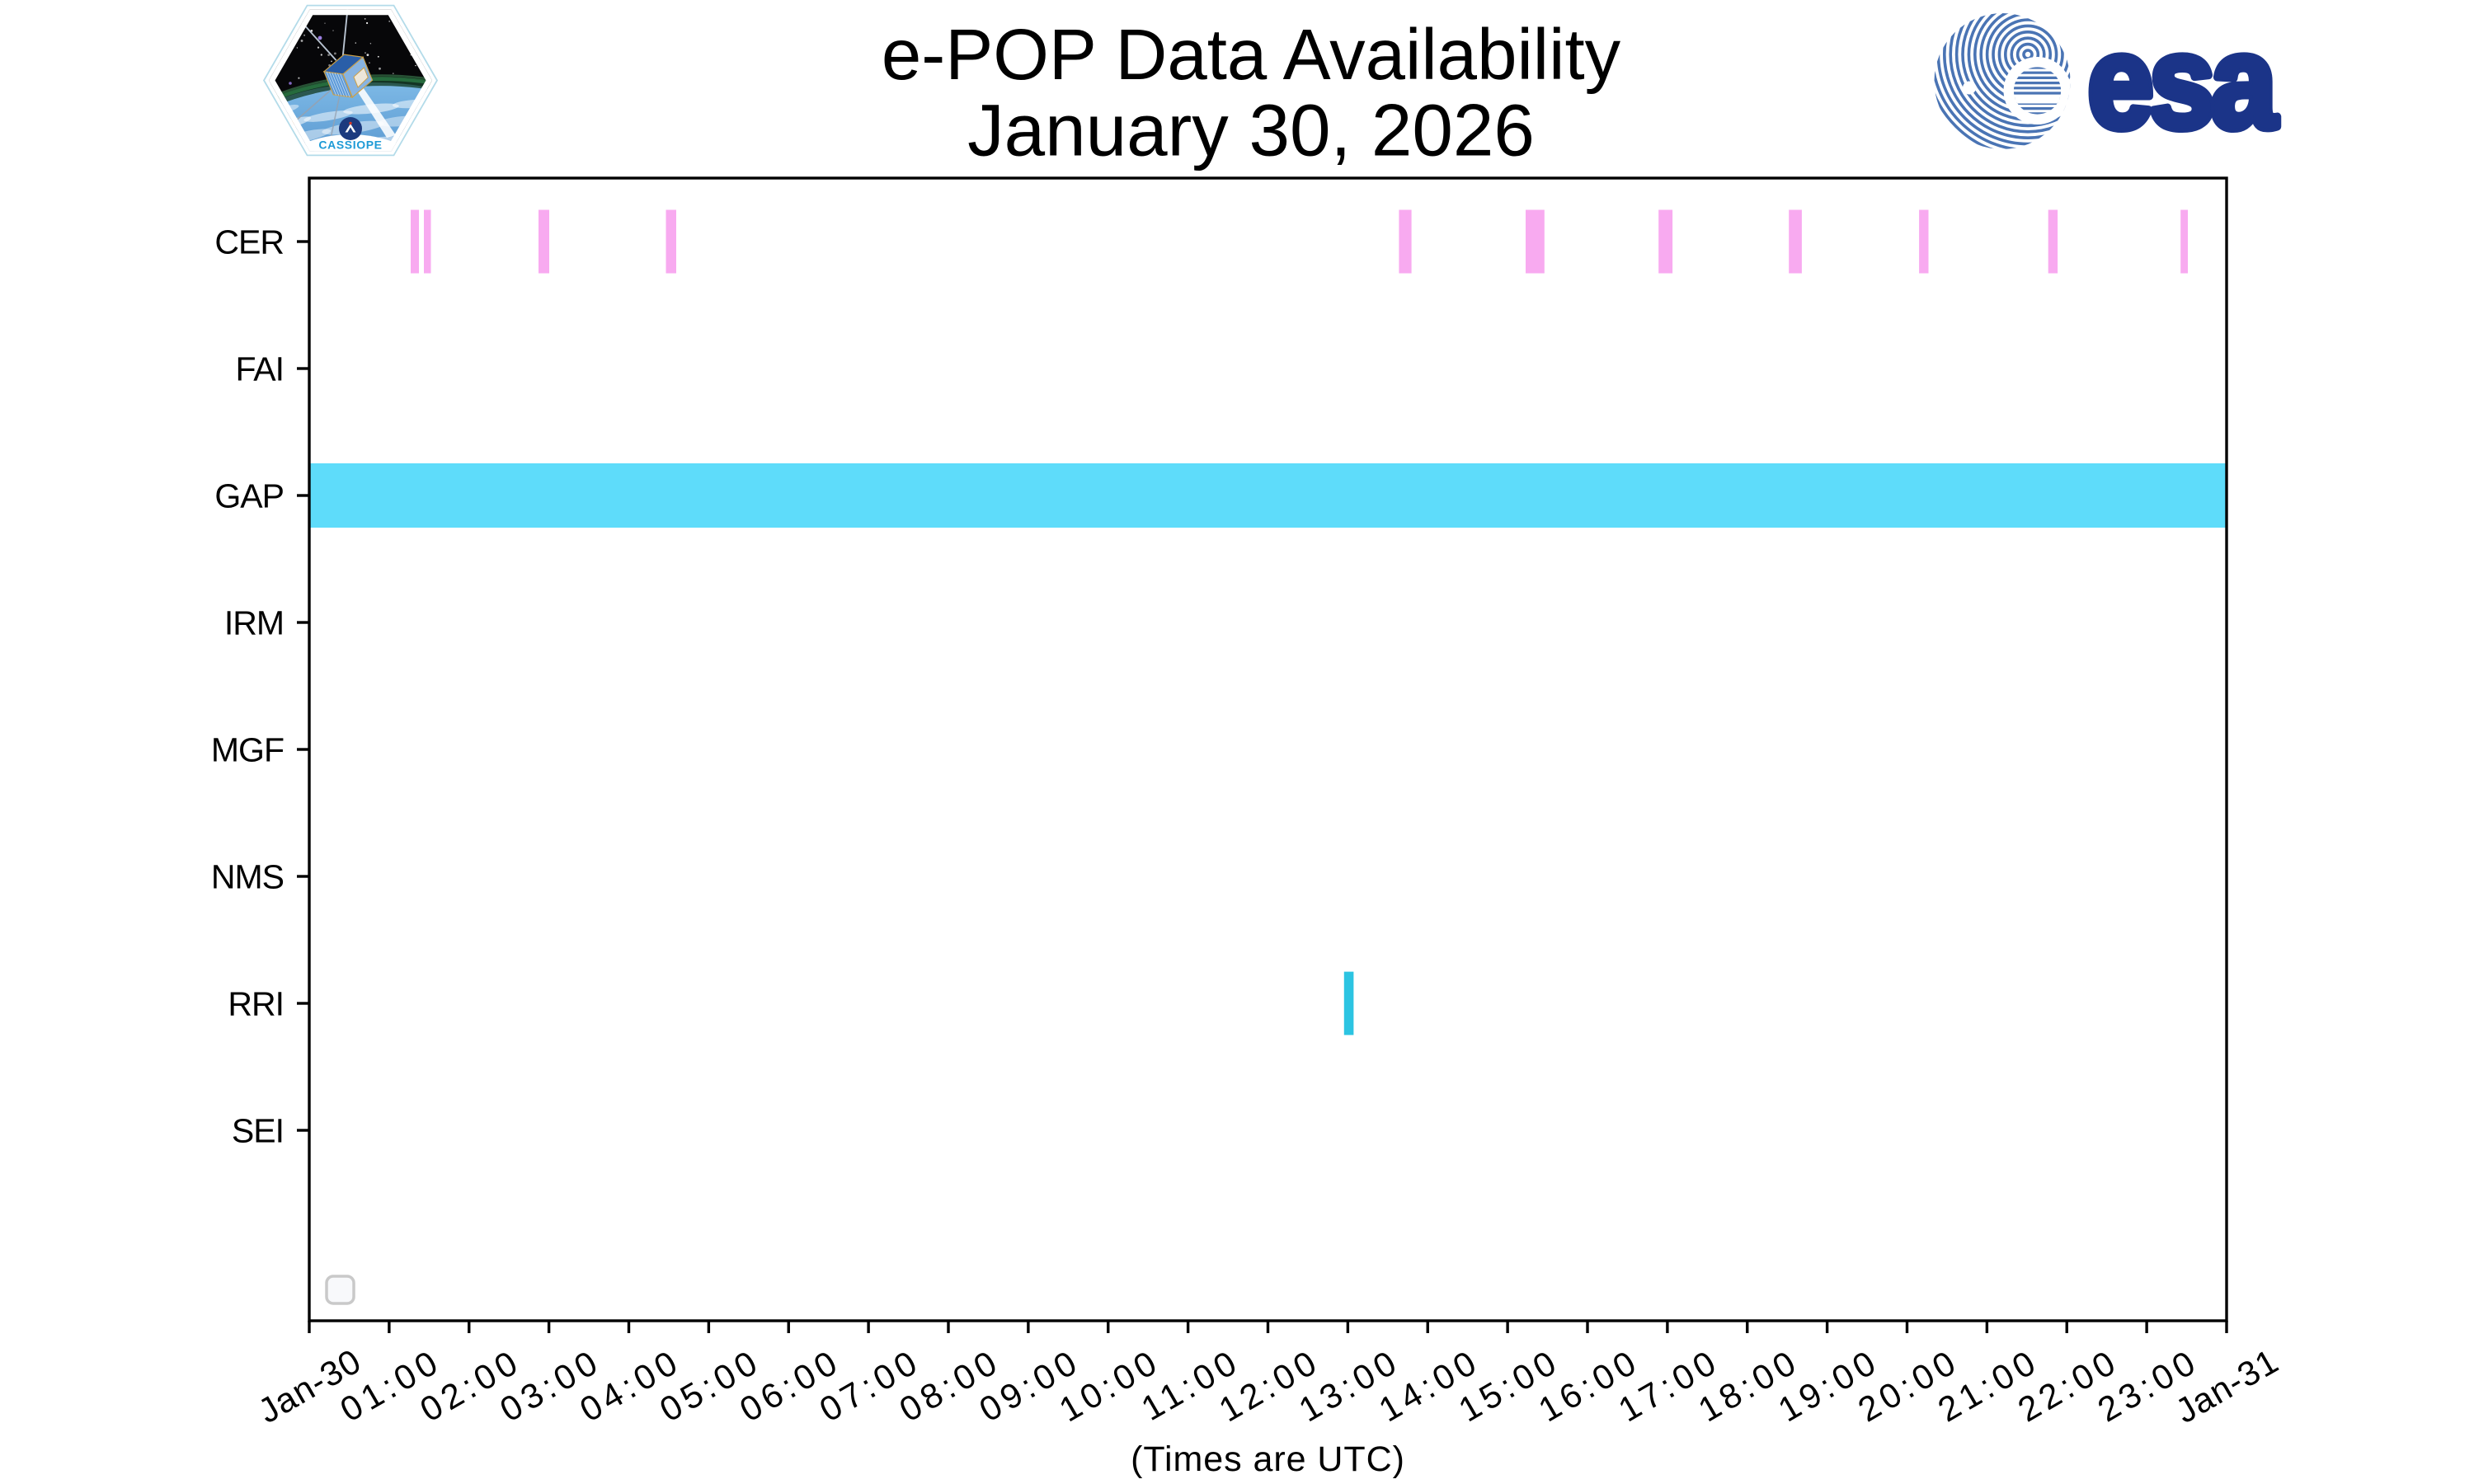  Describe the element at coordinates (256, 1003) in the screenshot. I see `svg-text: RRI` at that location.